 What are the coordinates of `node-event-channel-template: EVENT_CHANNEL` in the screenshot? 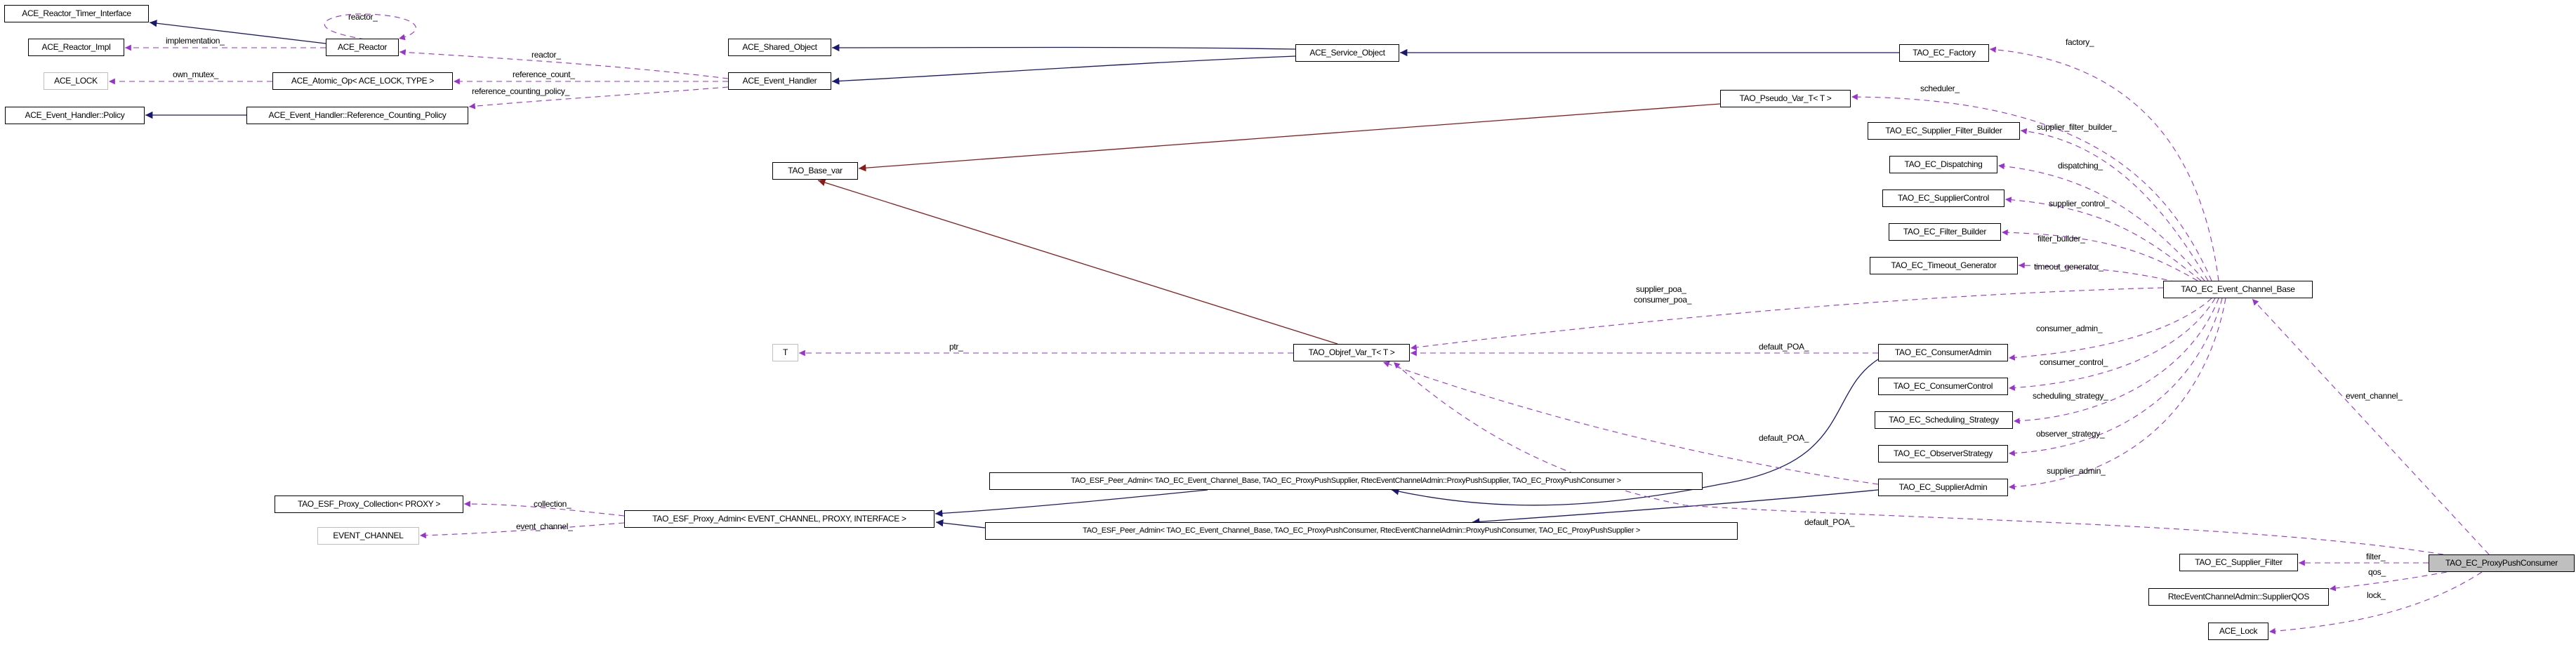 It's located at (368, 536).